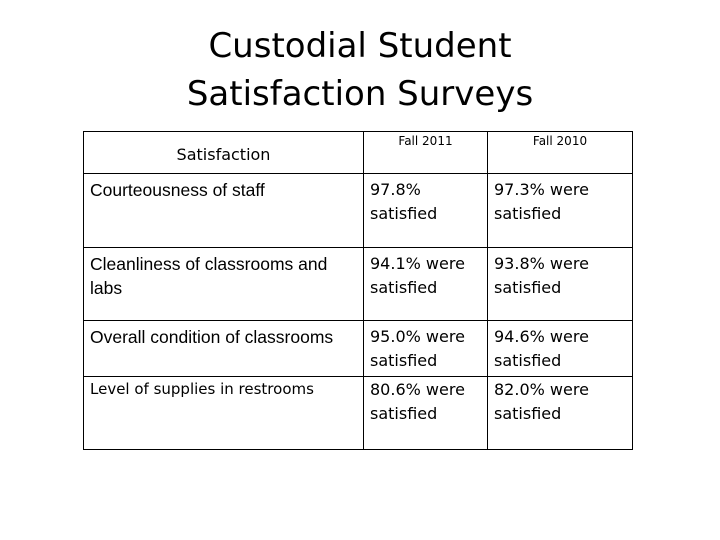 The width and height of the screenshot is (720, 540). Describe the element at coordinates (425, 284) in the screenshot. I see `row-fall-2011-value: 94.1% were satisfied` at that location.